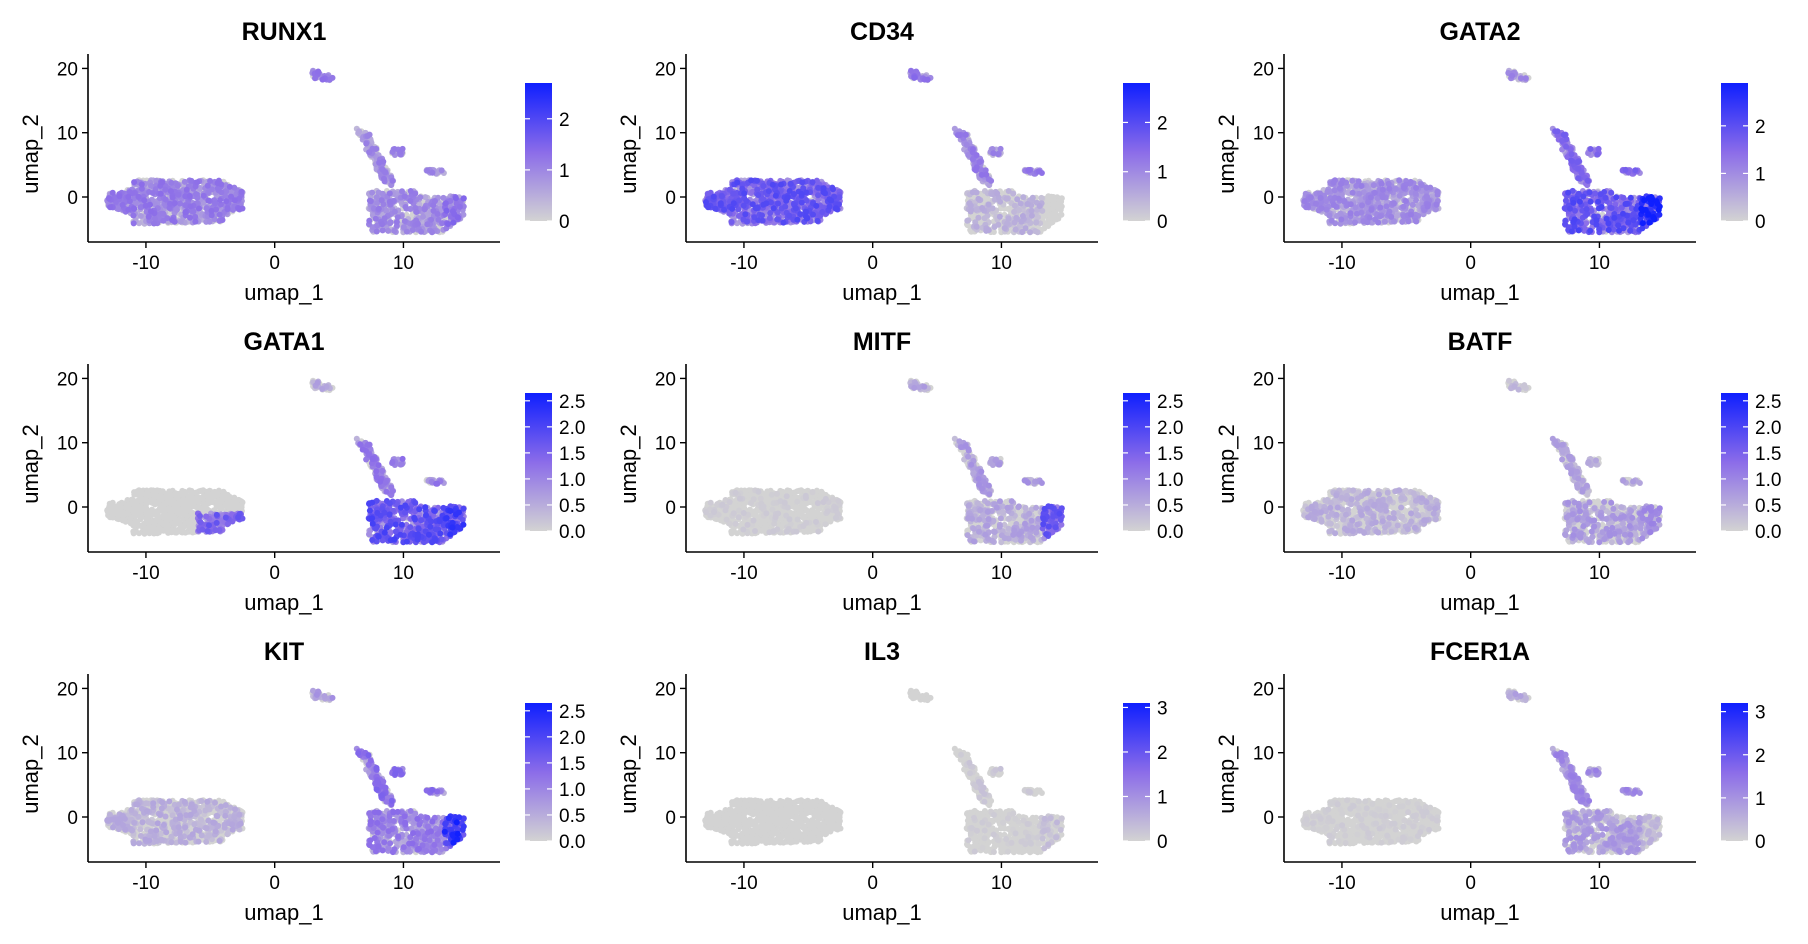  I want to click on x-tick-label: 0, so click(872, 263).